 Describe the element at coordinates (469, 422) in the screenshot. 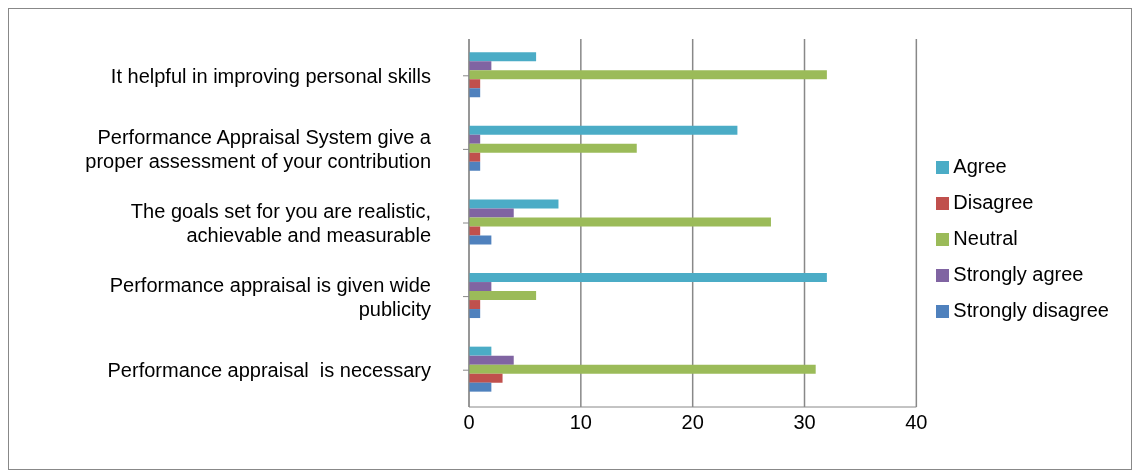

I see `x-tick-label: 0` at that location.